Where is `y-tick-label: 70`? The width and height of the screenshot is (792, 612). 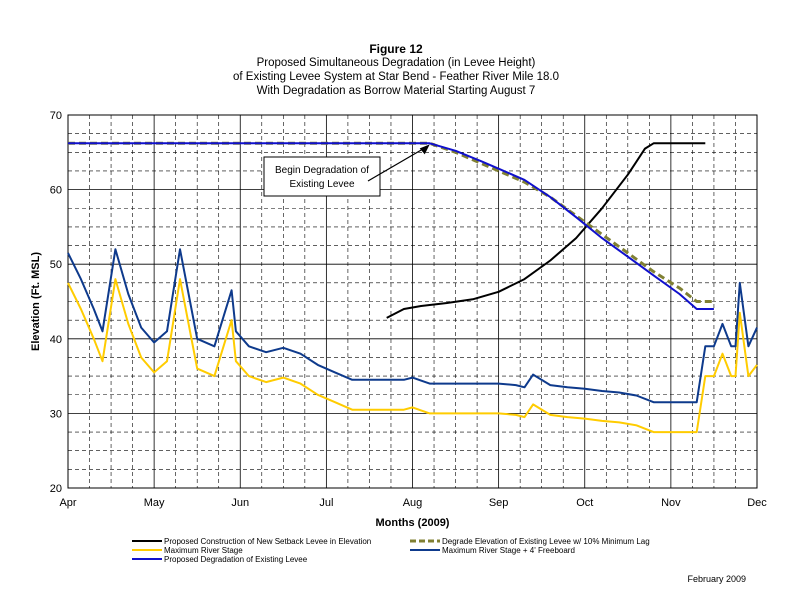 y-tick-label: 70 is located at coordinates (56, 116).